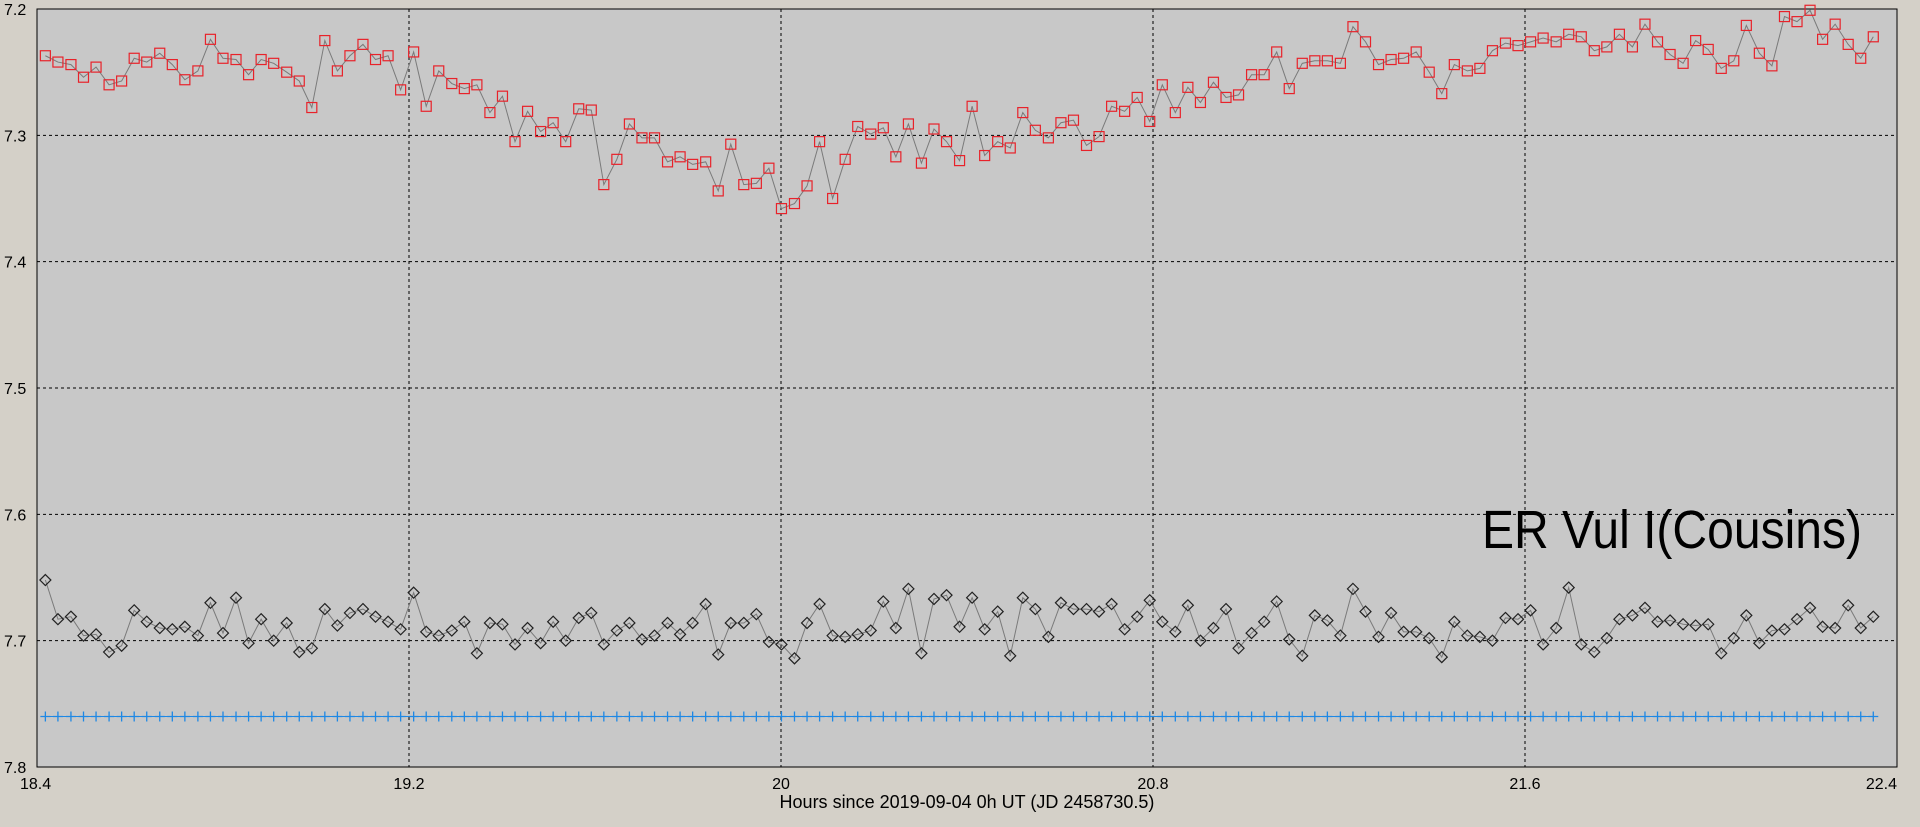 This screenshot has width=1920, height=827. What do you see at coordinates (15, 389) in the screenshot?
I see `y-tick-label: 7.5` at bounding box center [15, 389].